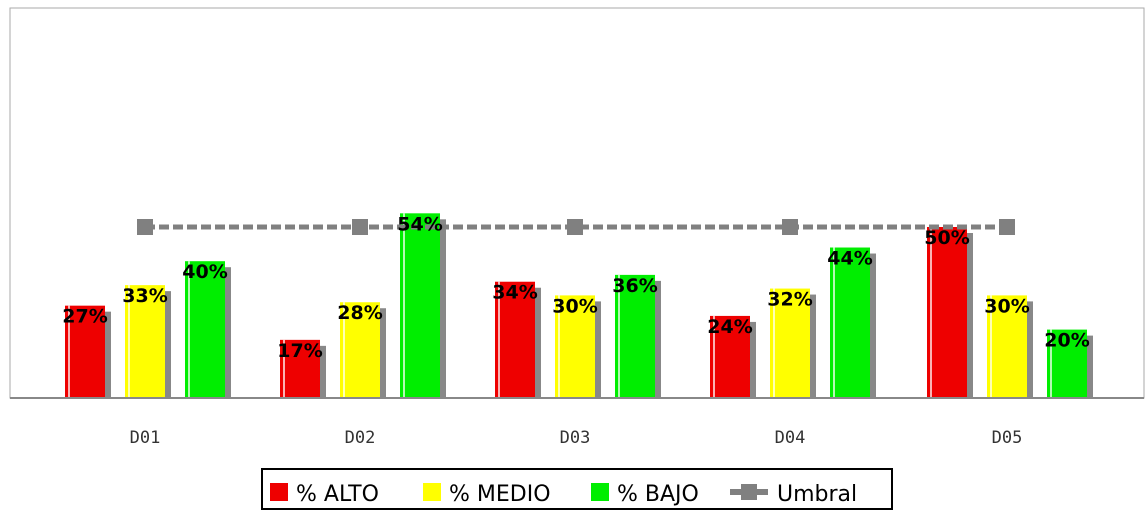 The height and width of the screenshot is (521, 1146). Describe the element at coordinates (749, 492) in the screenshot. I see `legend-marker-swatch` at that location.